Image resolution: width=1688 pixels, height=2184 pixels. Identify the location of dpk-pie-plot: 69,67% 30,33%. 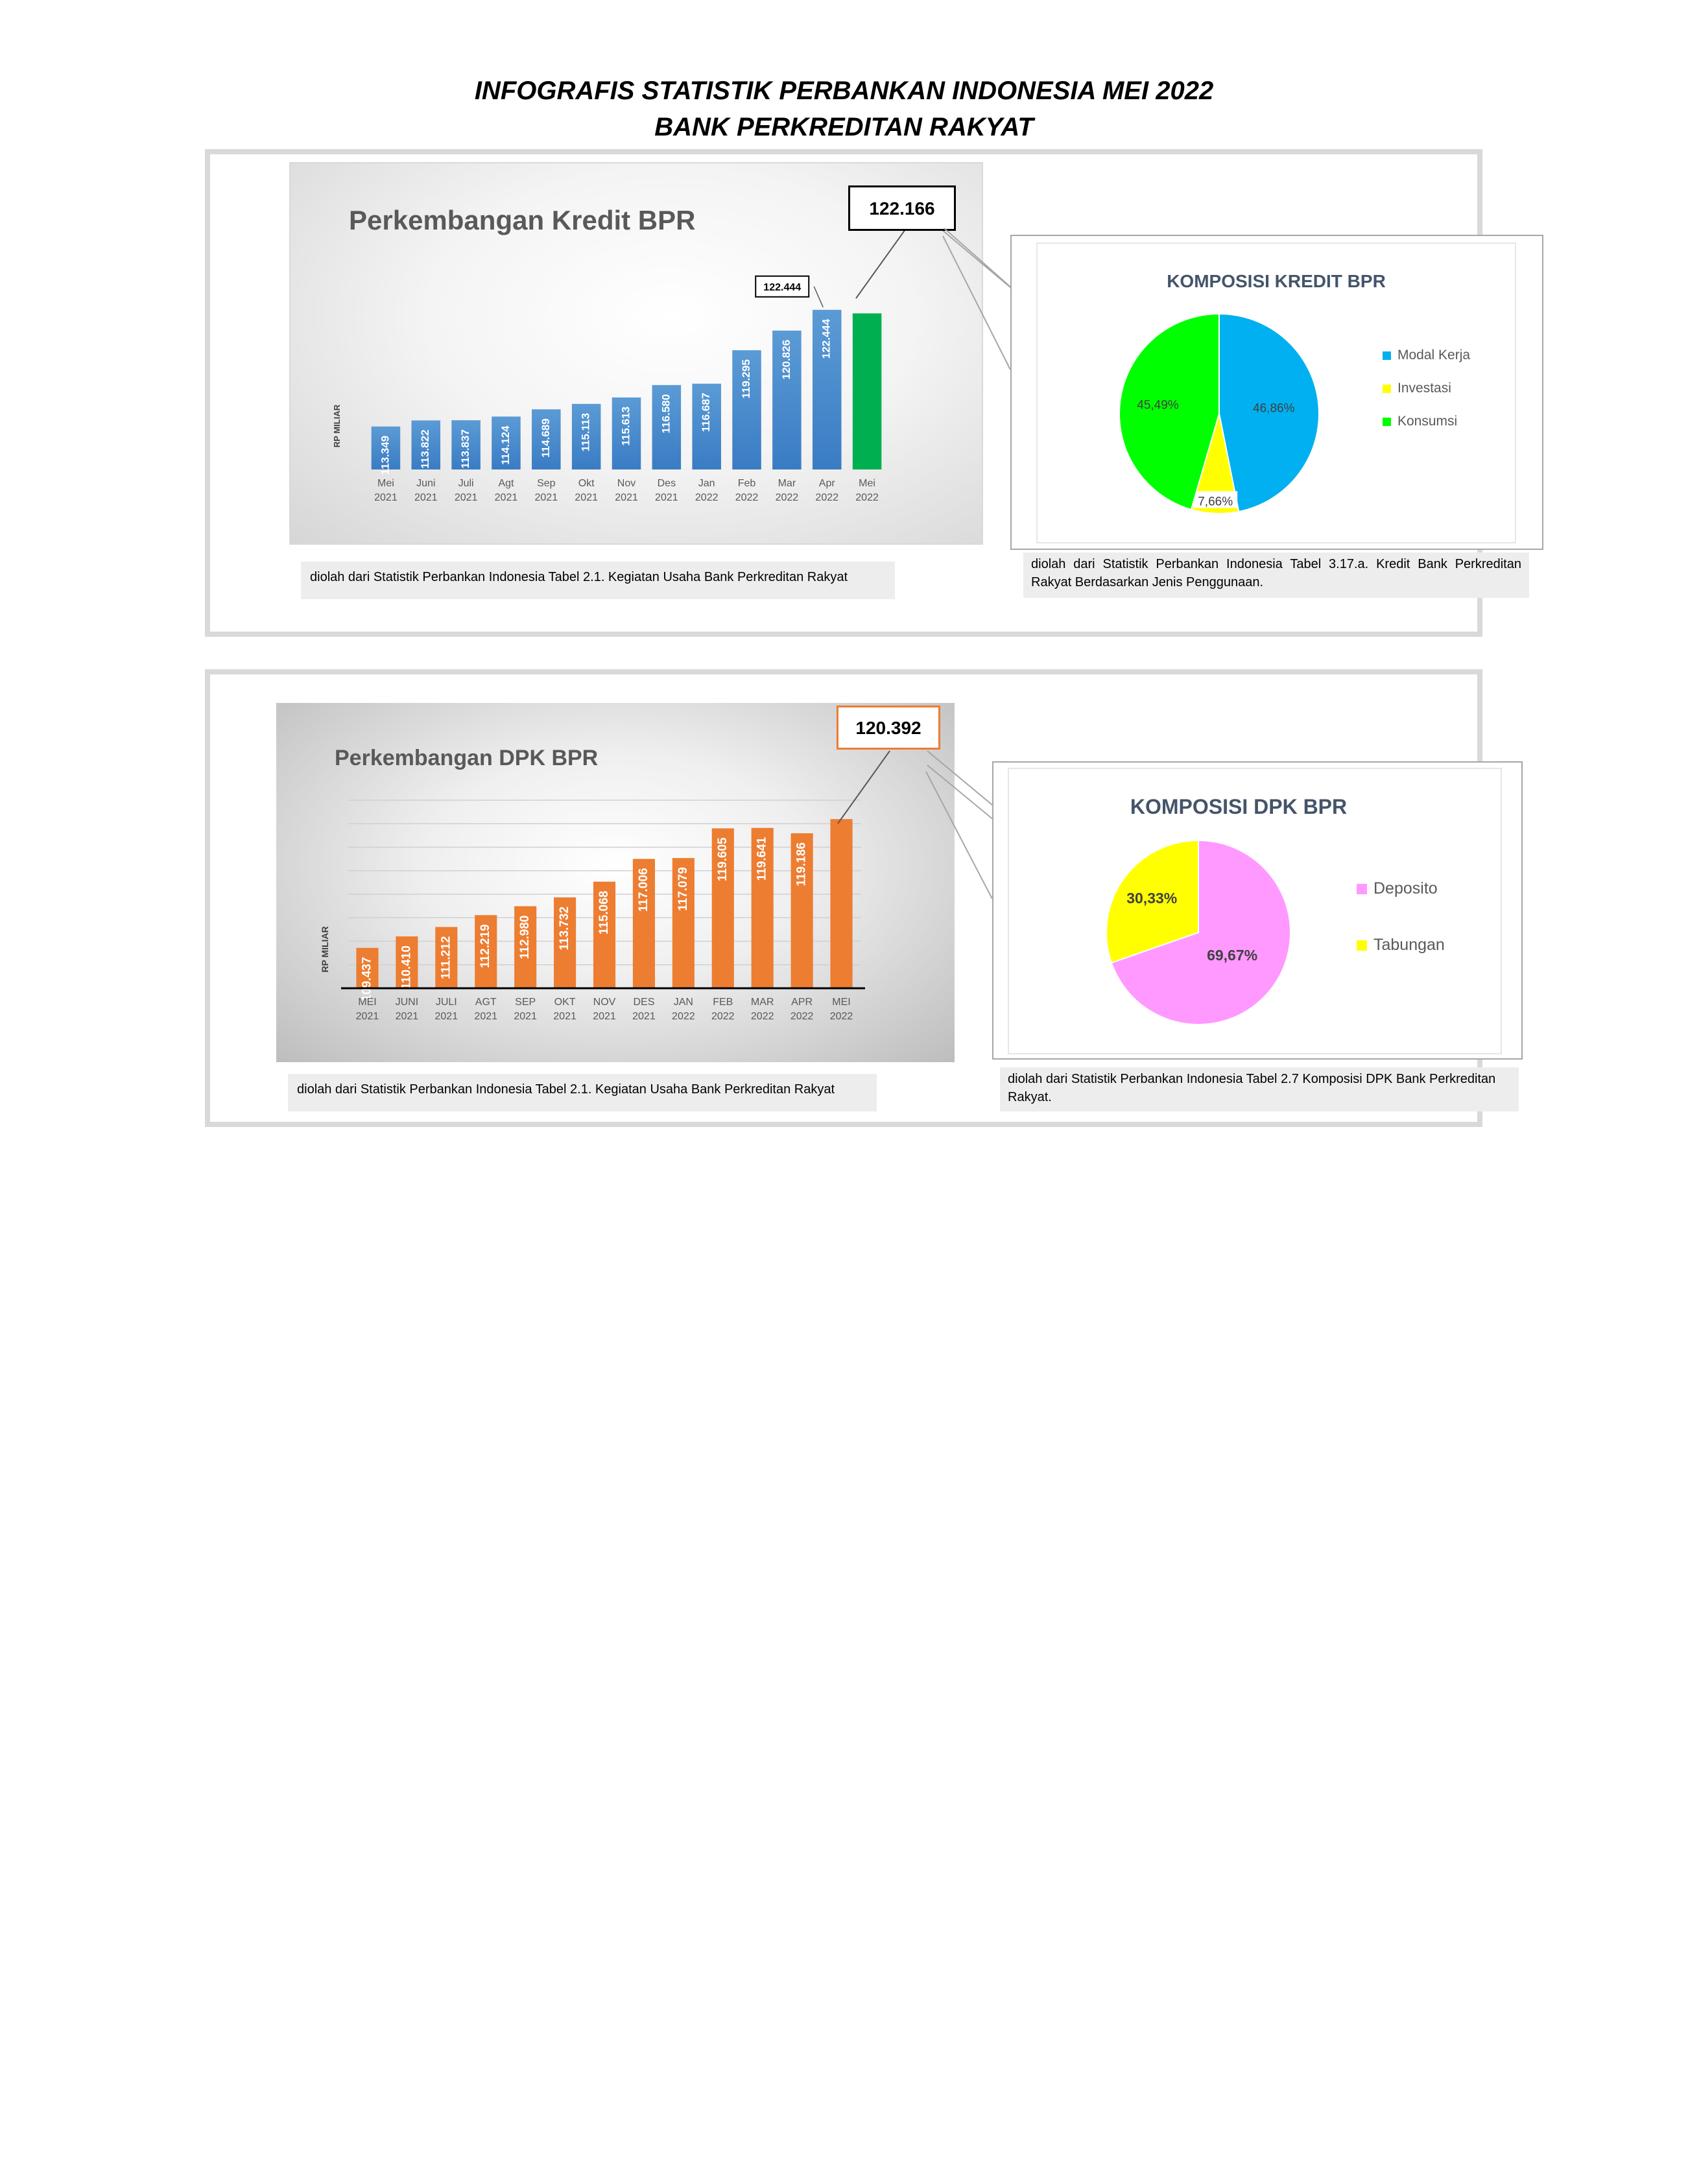
(1198, 932).